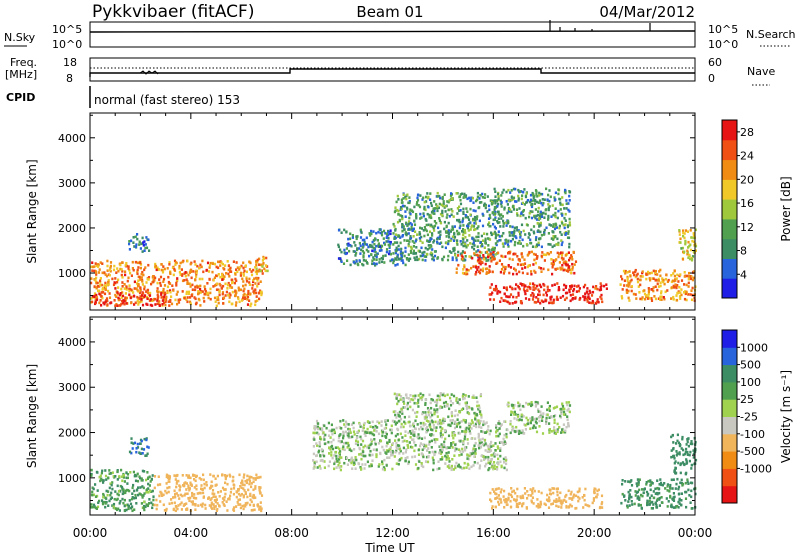 The height and width of the screenshot is (554, 800). I want to click on colorbar-tick-label: 20, so click(747, 179).